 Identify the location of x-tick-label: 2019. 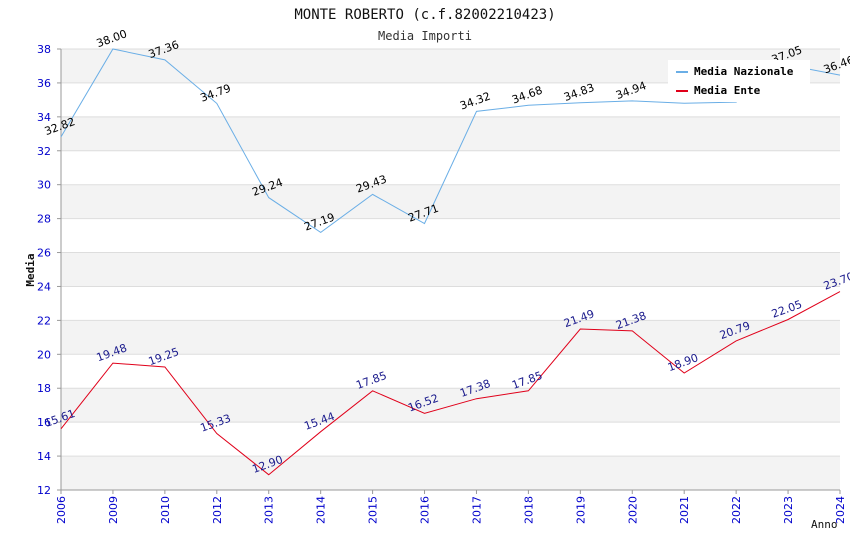
(580, 510).